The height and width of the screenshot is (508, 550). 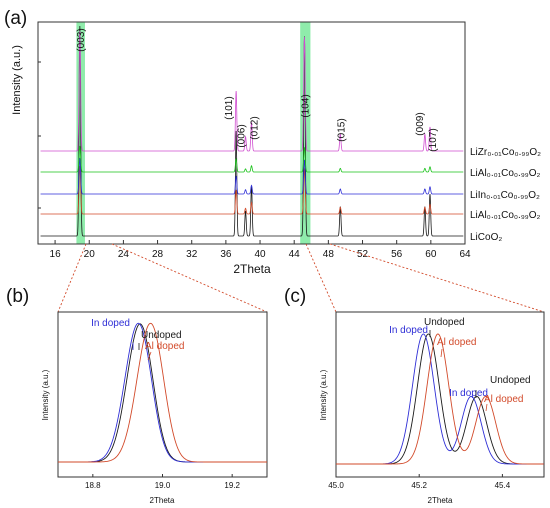 What do you see at coordinates (295, 254) in the screenshot?
I see `x-tick-label: 44` at bounding box center [295, 254].